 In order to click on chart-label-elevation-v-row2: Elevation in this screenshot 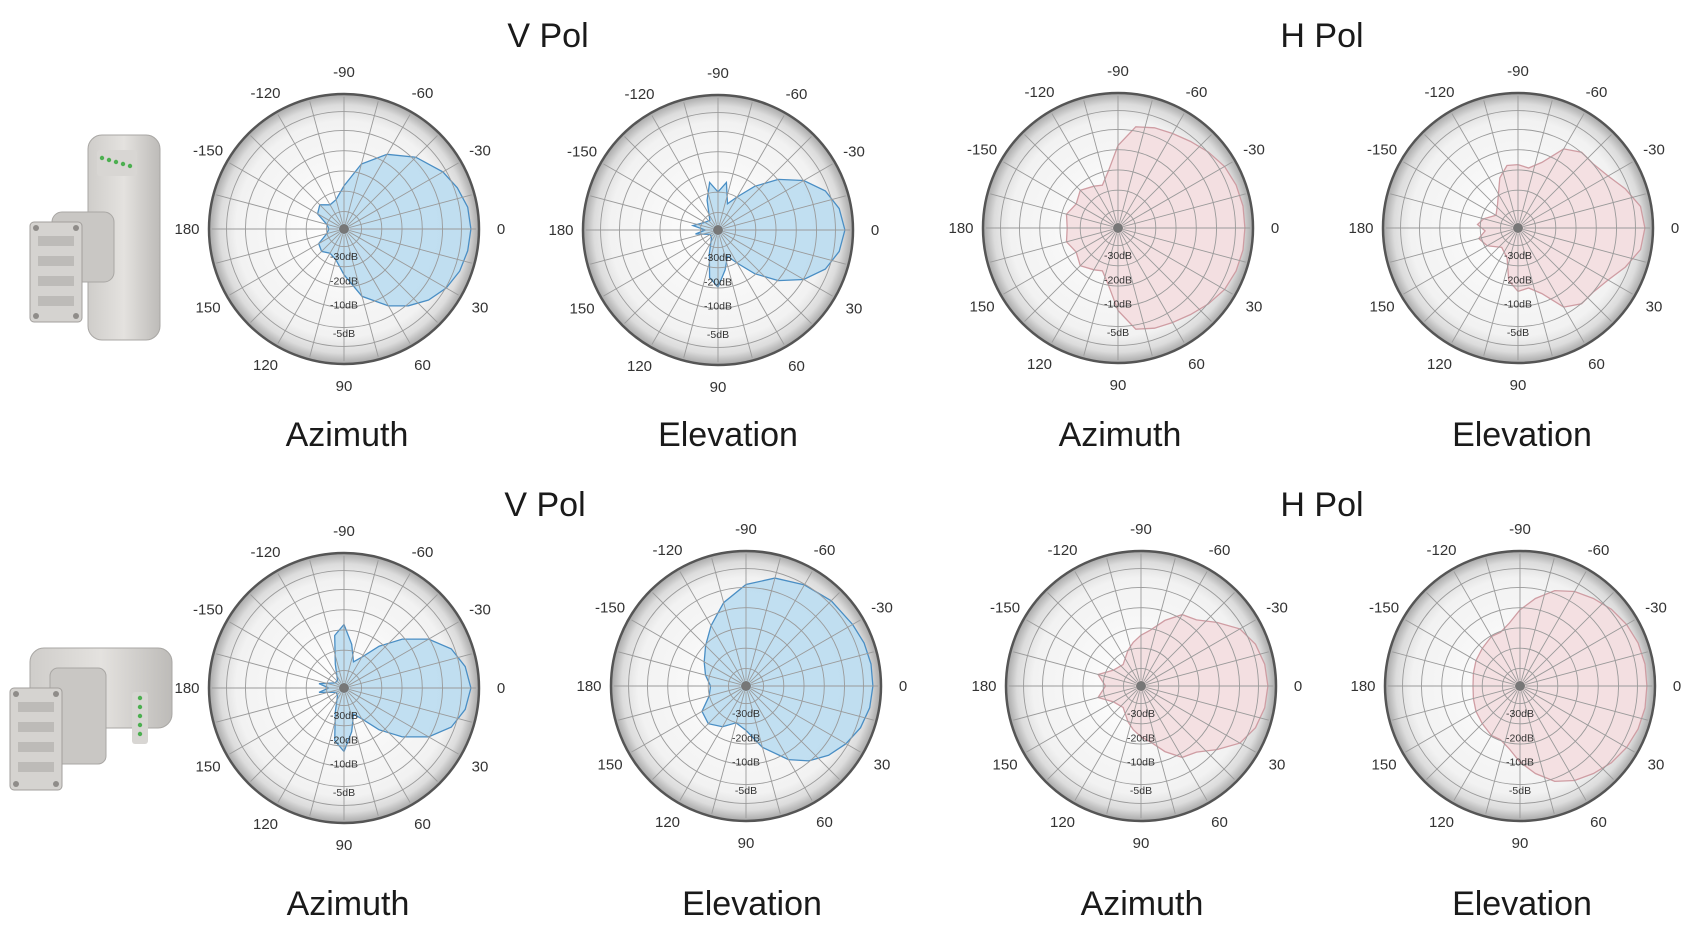, I will do `click(752, 904)`.